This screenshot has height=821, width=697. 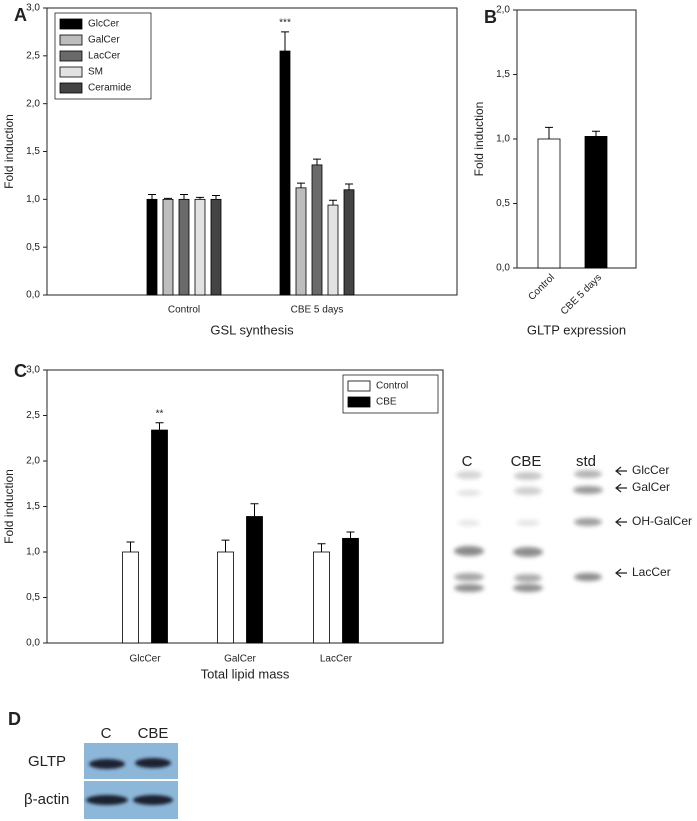 What do you see at coordinates (490, 17) in the screenshot?
I see `panel-letter: B` at bounding box center [490, 17].